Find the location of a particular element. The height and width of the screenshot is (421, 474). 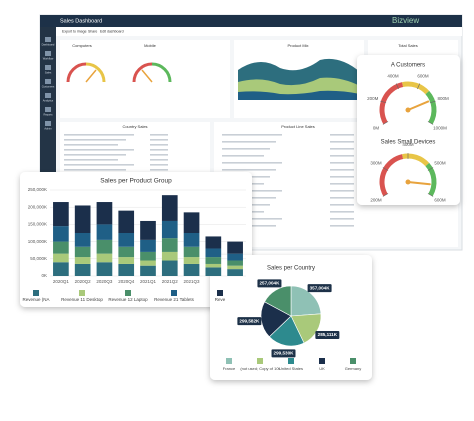

toolbar-button: Share is located at coordinates (92, 31).